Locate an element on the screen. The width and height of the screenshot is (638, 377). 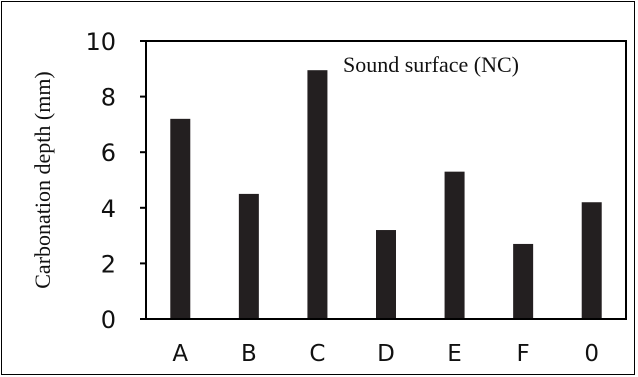
bar-d is located at coordinates (386, 274).